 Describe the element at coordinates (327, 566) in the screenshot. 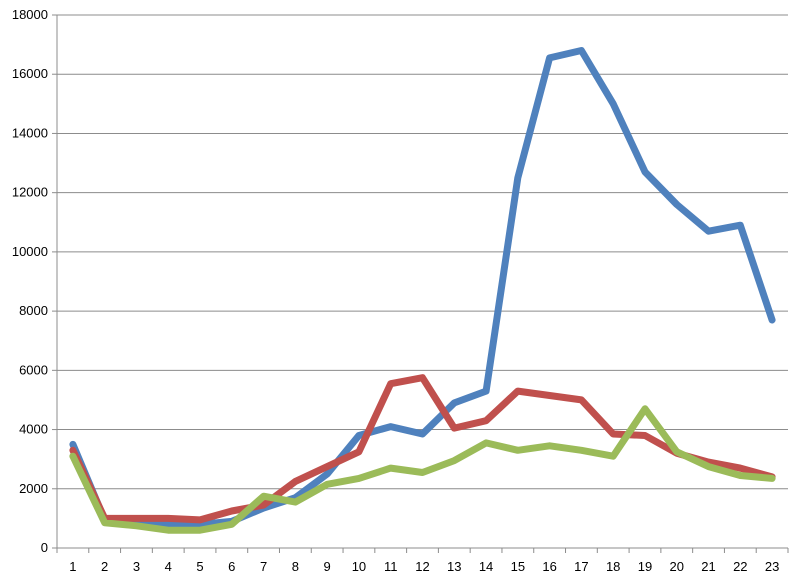

I see `x-tick-label: 9` at that location.